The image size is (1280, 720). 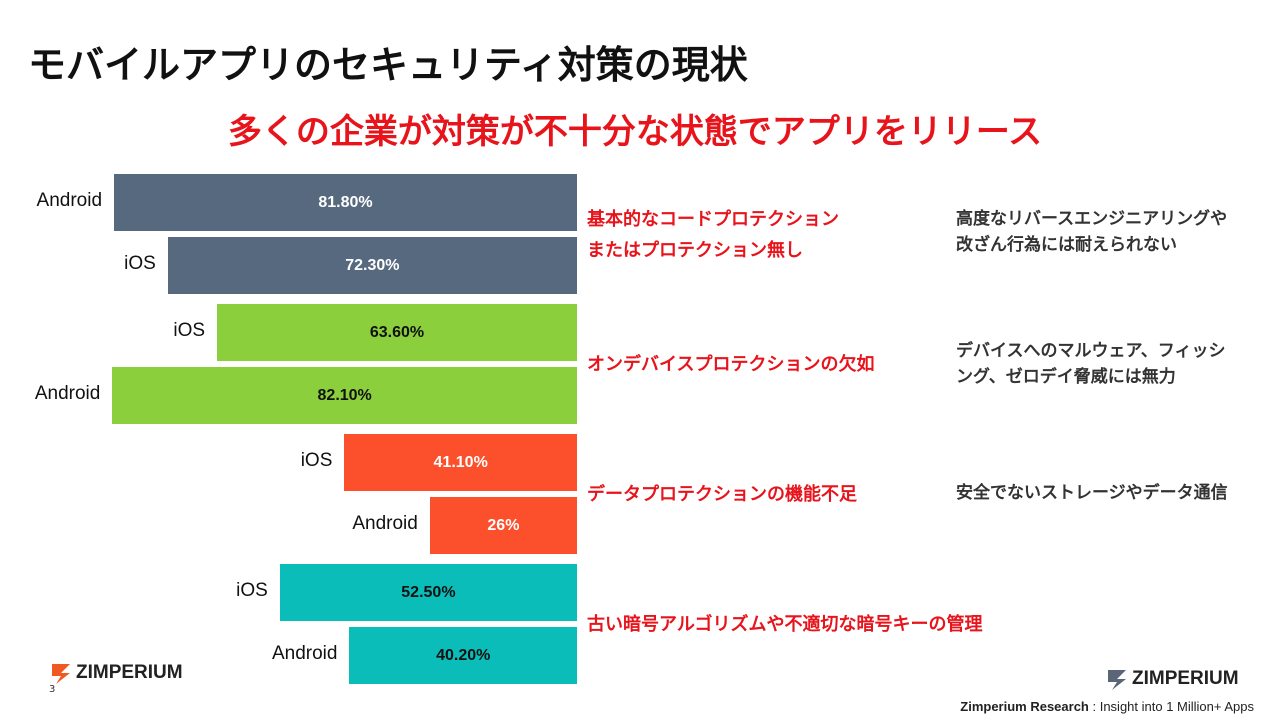 I want to click on slide-subtitle: 多くの企業が対策が不十分な状態でアプリをリリース, so click(x=635, y=132).